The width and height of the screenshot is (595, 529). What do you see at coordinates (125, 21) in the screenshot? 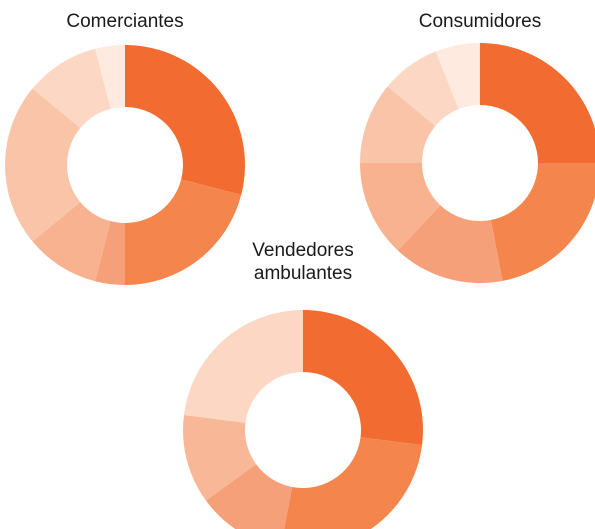
I see `chart-title: Comerciantes` at bounding box center [125, 21].